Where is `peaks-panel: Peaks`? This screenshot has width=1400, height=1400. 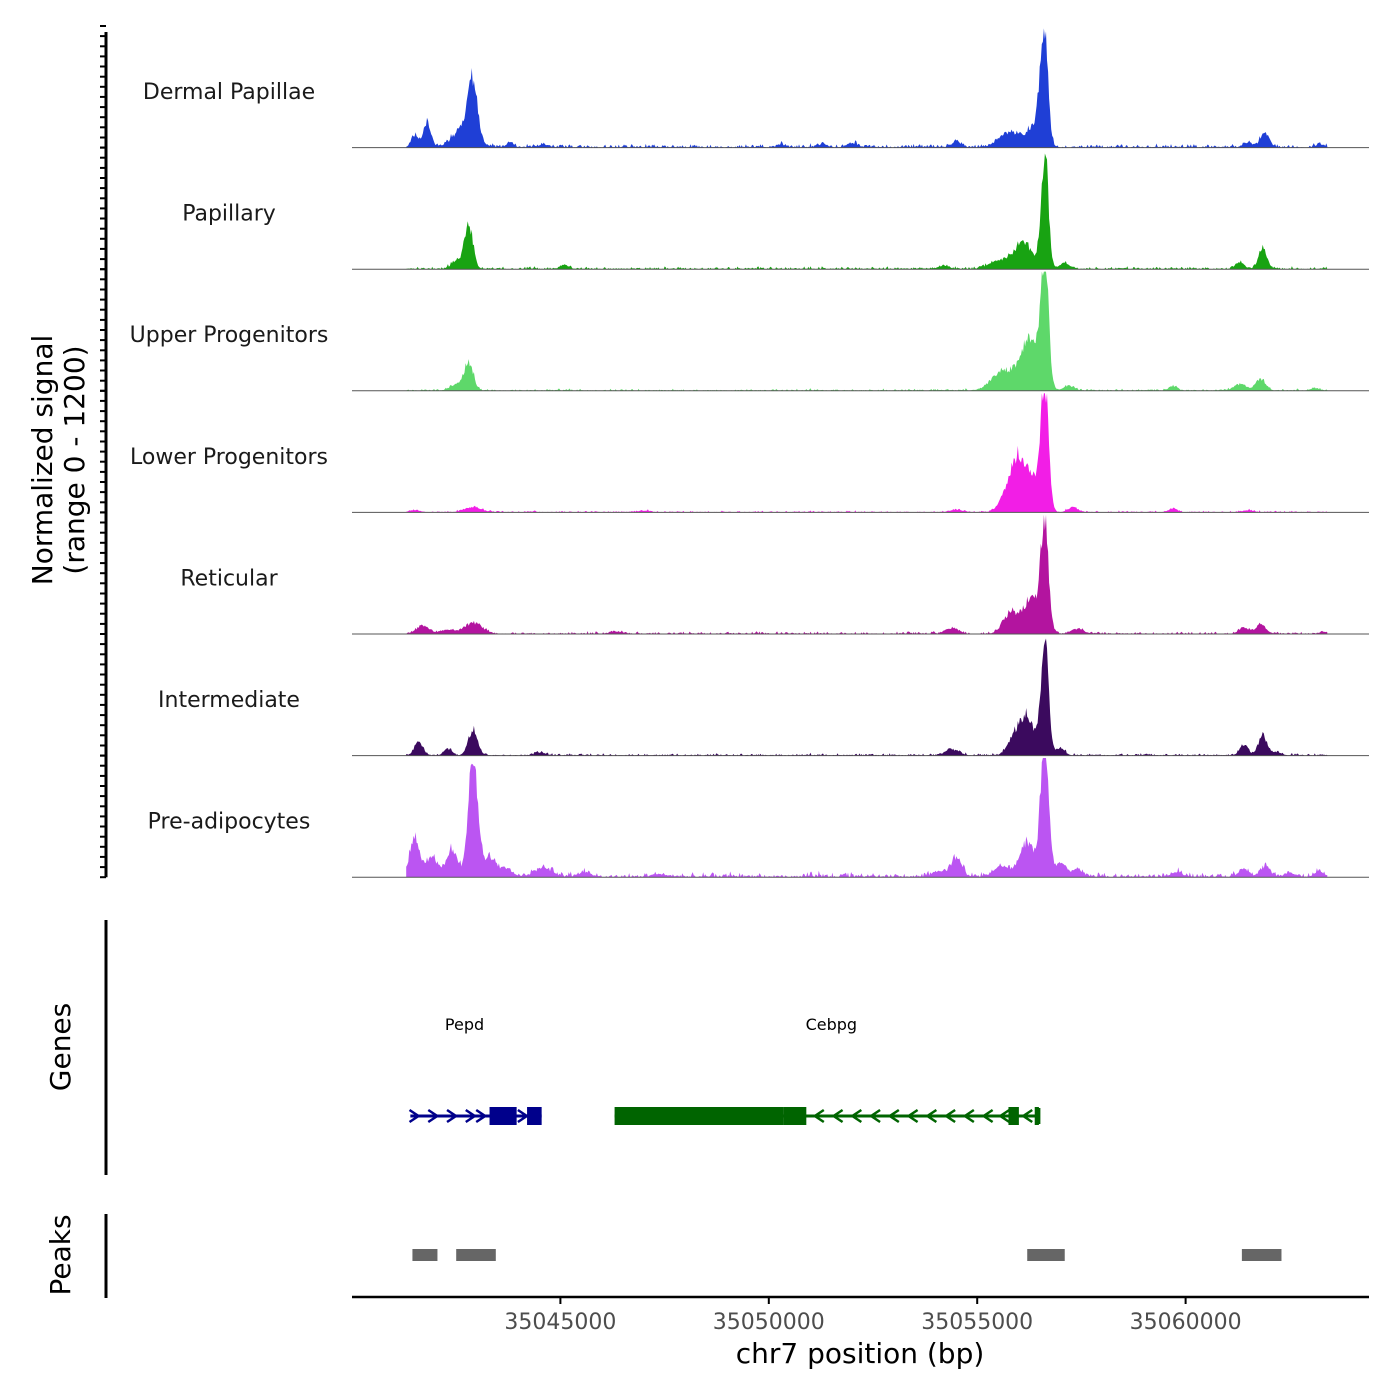
peaks-panel: Peaks is located at coordinates (663, 1256).